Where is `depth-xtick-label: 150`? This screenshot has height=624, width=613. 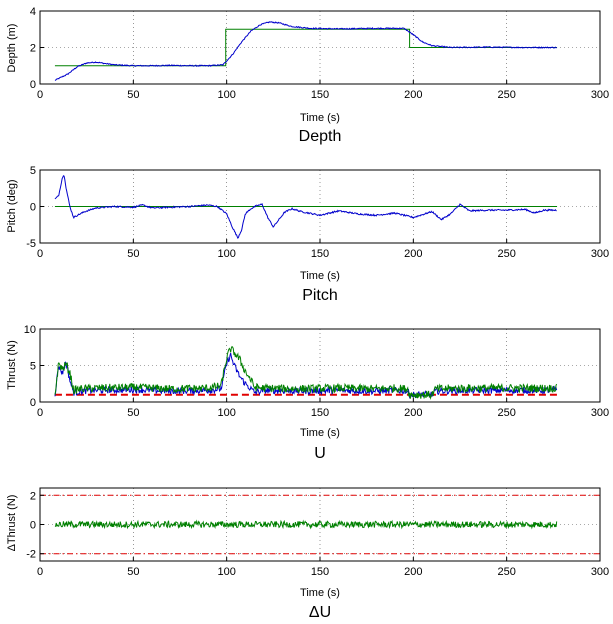
depth-xtick-label: 150 is located at coordinates (320, 95).